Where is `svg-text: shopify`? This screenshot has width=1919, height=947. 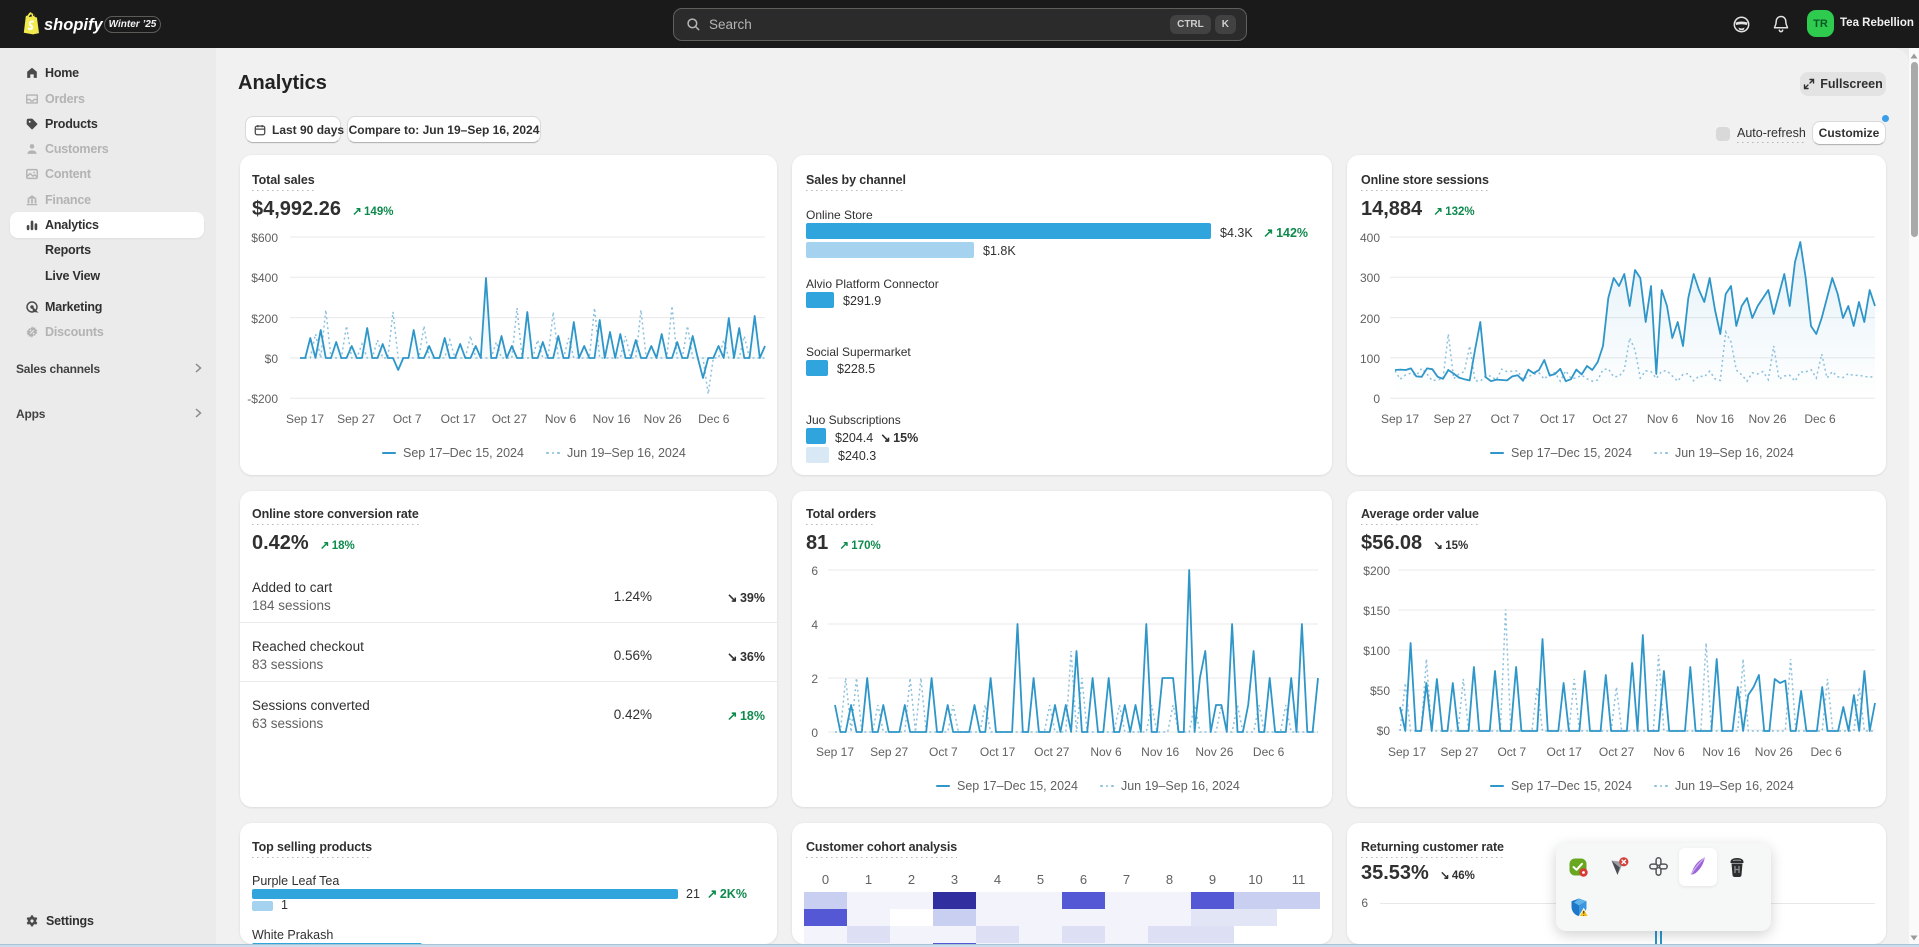
svg-text: shopify is located at coordinates (73, 25).